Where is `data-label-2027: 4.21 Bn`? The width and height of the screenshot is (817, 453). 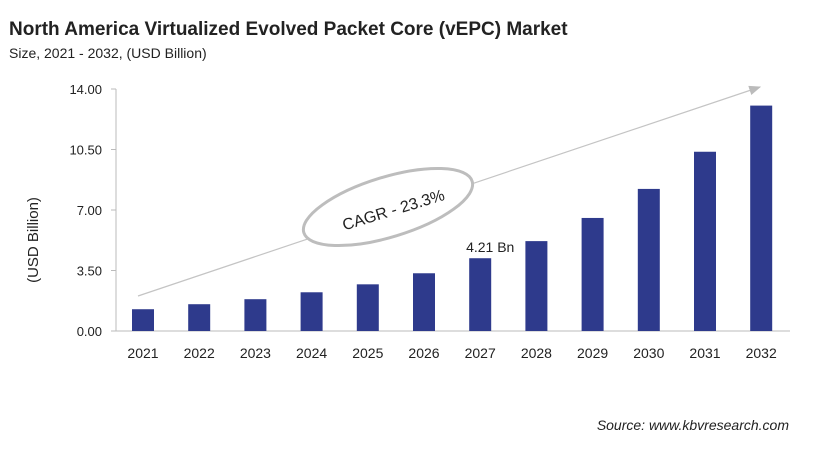
data-label-2027: 4.21 Bn is located at coordinates (490, 247).